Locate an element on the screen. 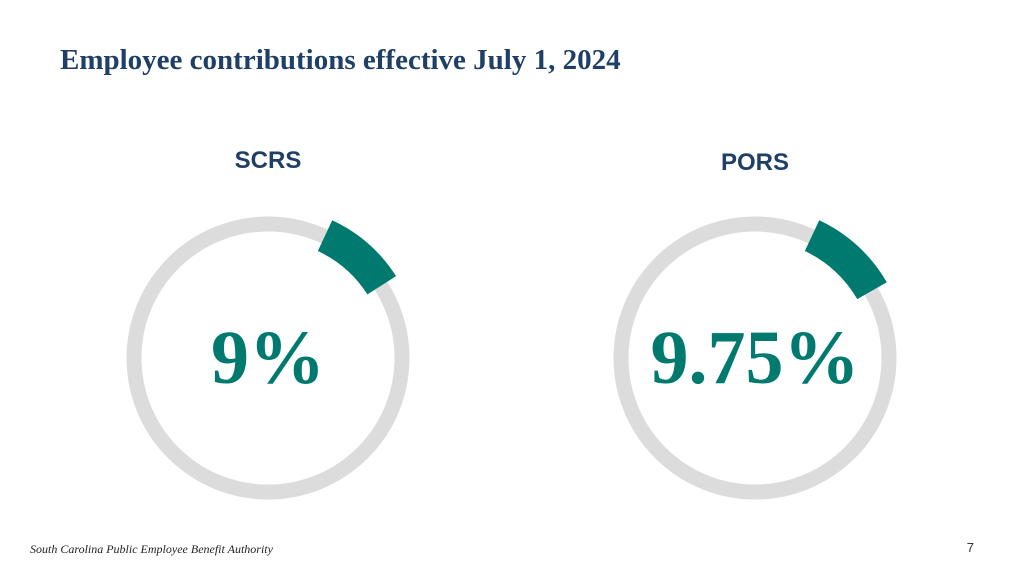  scrs-ring-track is located at coordinates (268, 358).